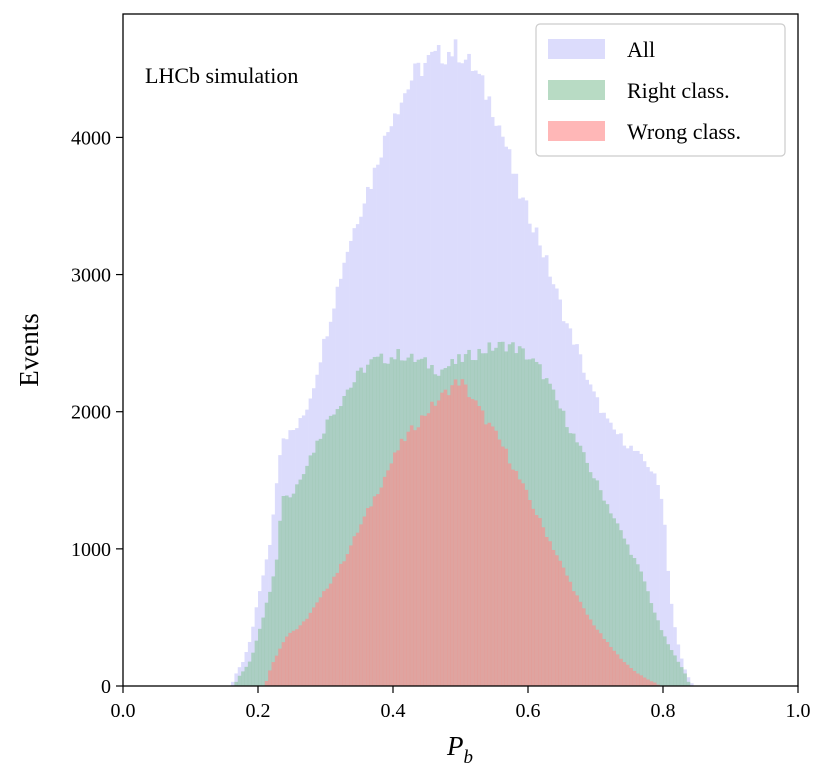 This screenshot has height=778, width=831. What do you see at coordinates (576, 131) in the screenshot?
I see `legend-swatch-wrong-class` at bounding box center [576, 131].